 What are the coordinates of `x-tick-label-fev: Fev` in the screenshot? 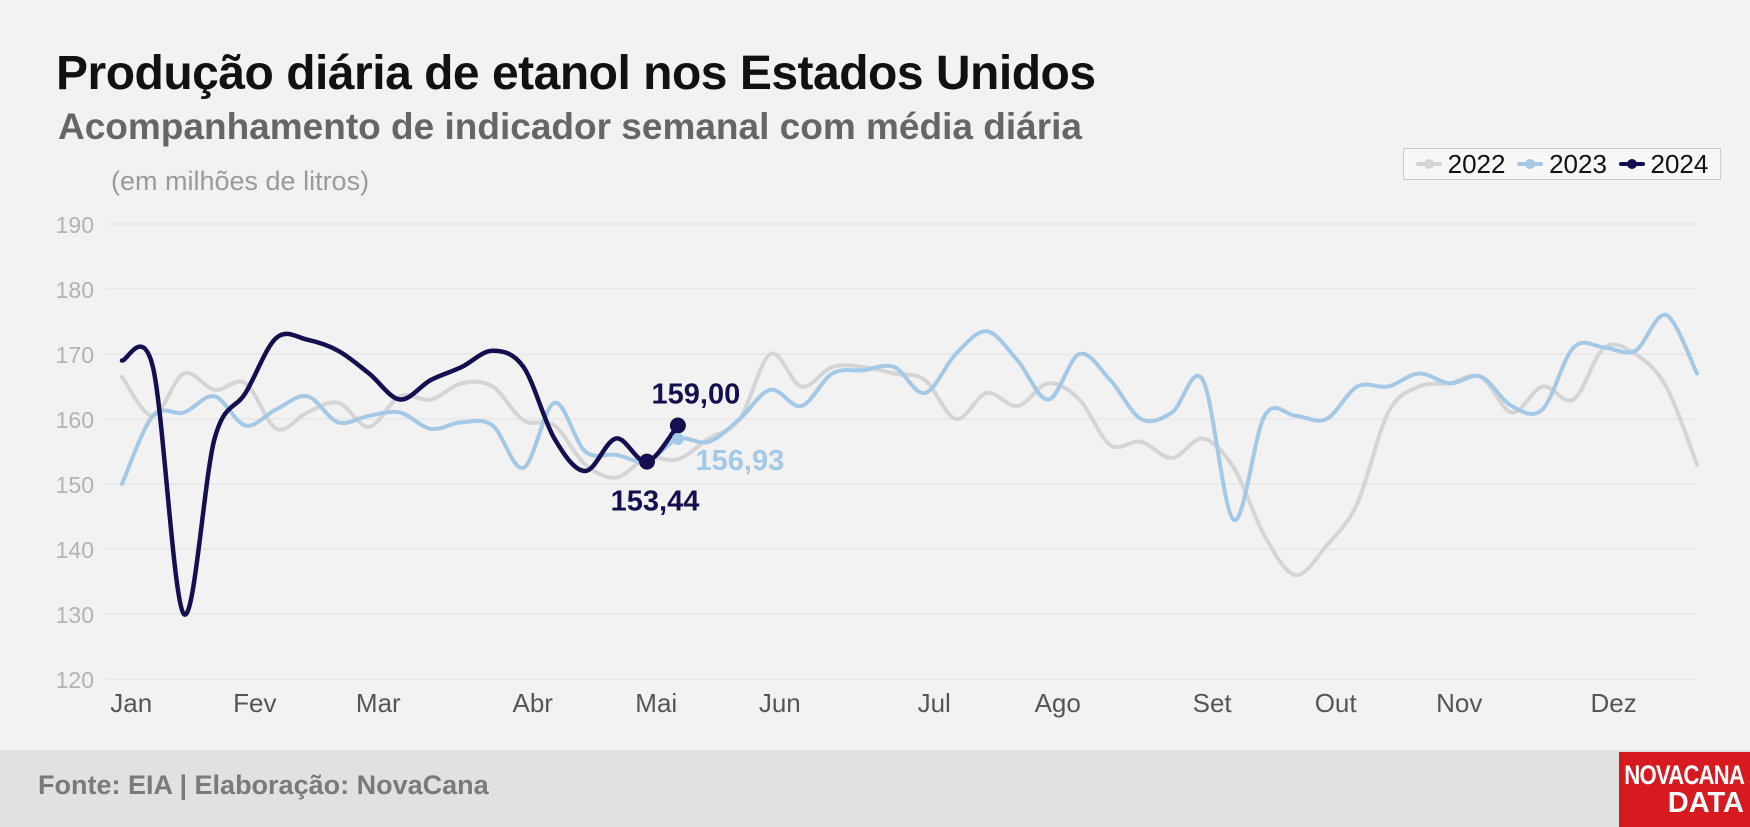 It's located at (254, 703).